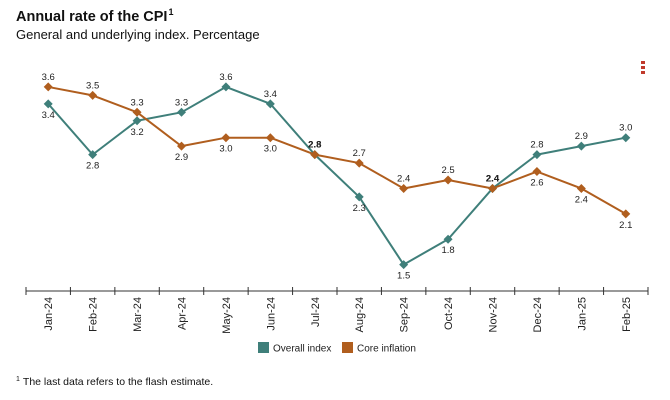 This screenshot has width=670, height=400. What do you see at coordinates (347, 347) in the screenshot?
I see `legend-swatch-core` at bounding box center [347, 347].